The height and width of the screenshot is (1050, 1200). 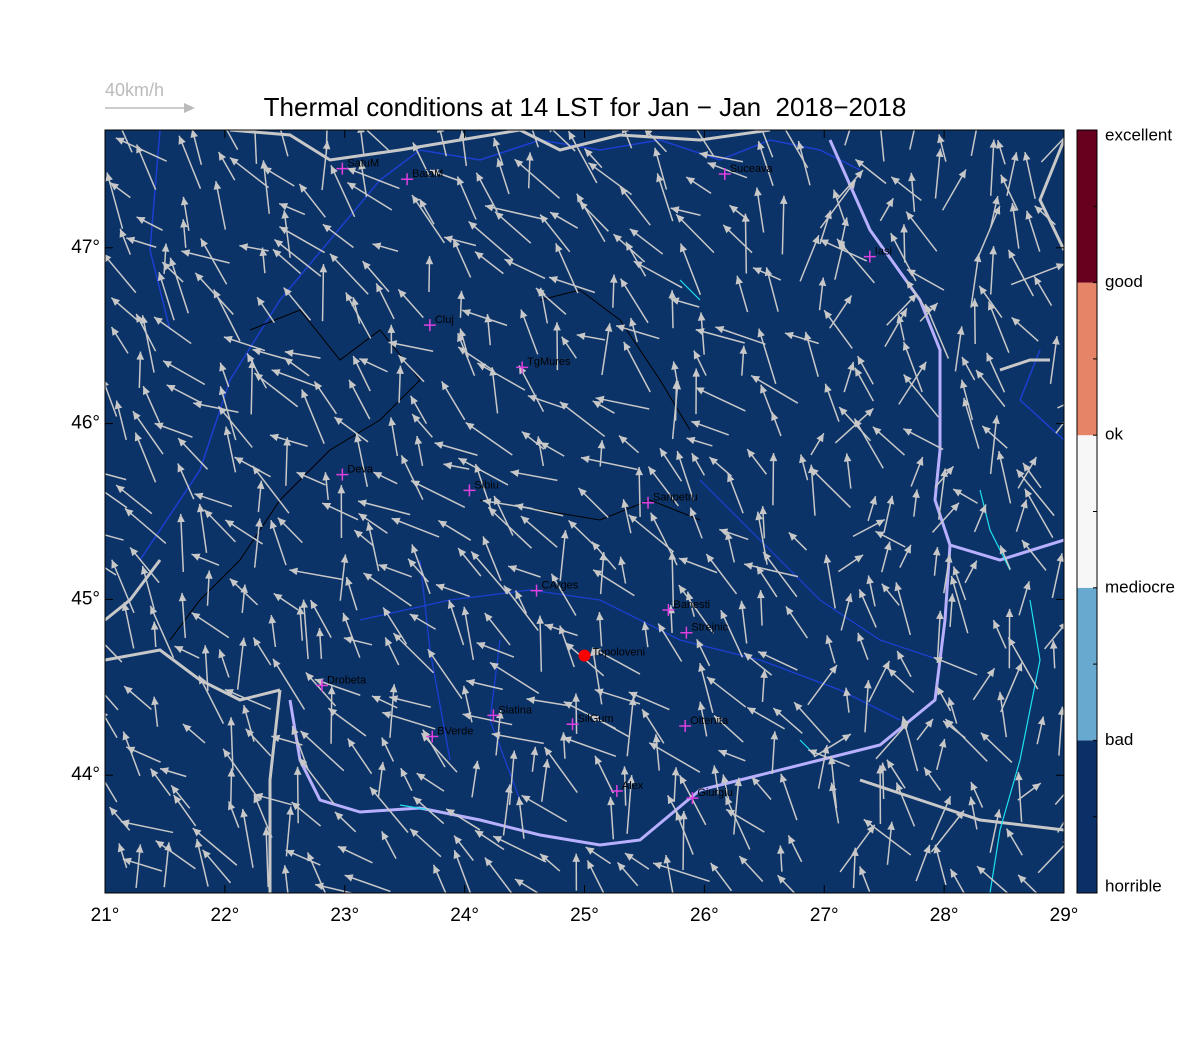 I want to click on station-label: Banesti, so click(x=691, y=605).